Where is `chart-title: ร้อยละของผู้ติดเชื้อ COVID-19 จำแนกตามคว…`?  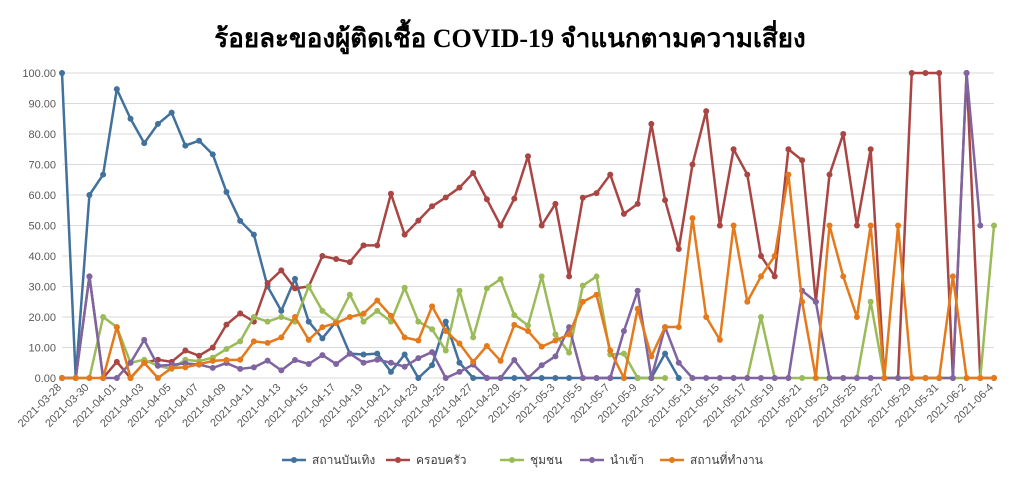
chart-title: ร้อยละของผู้ติดเชื้อ COVID-19 จำแนกตามคว… is located at coordinates (510, 38).